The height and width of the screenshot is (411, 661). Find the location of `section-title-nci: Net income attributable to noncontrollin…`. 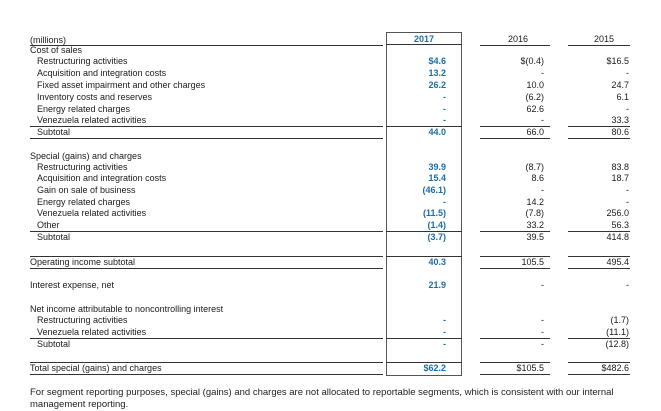

section-title-nci: Net income attributable to noncontrollin… is located at coordinates (127, 309).